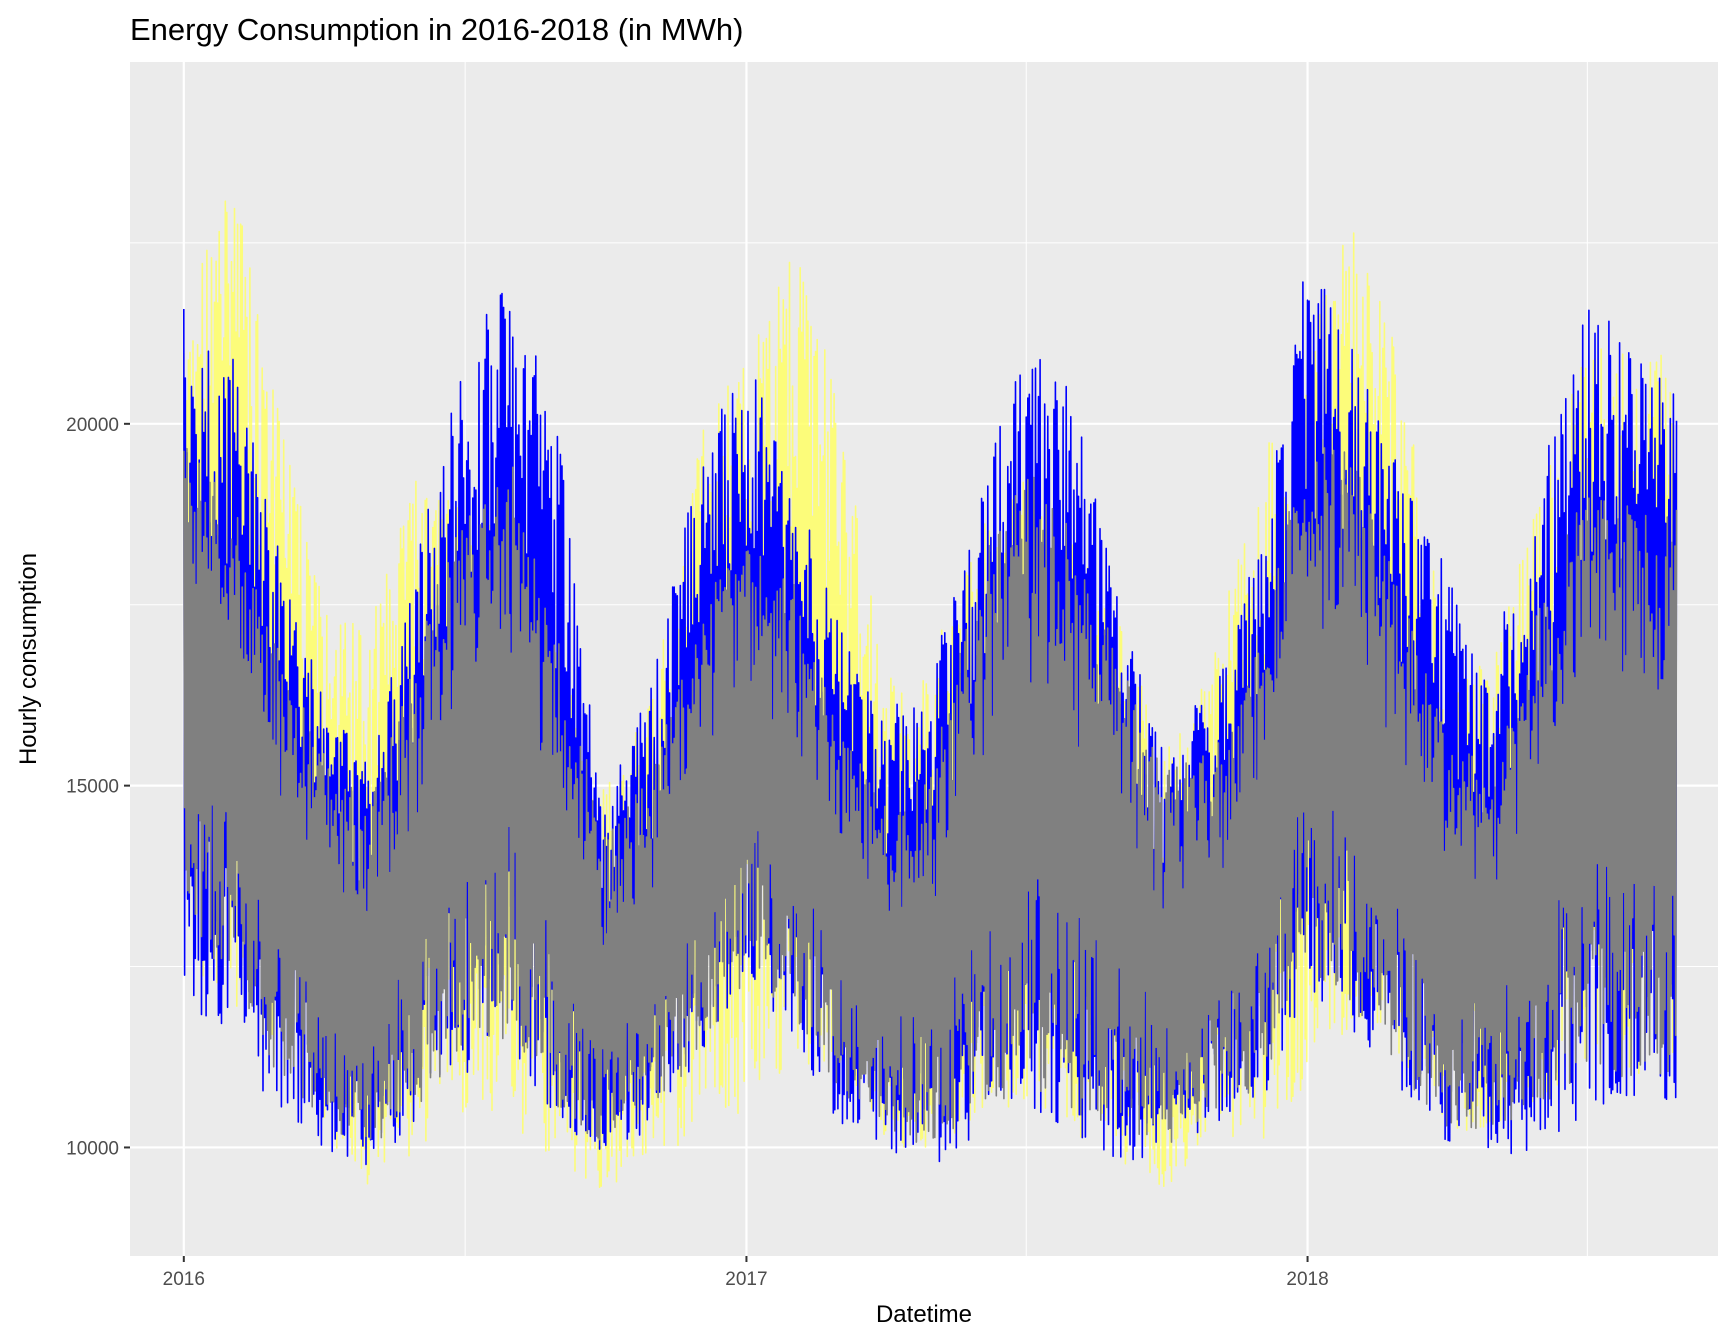 This screenshot has width=1728, height=1344. Describe the element at coordinates (184, 1279) in the screenshot. I see `x-tick-label: 2016` at that location.